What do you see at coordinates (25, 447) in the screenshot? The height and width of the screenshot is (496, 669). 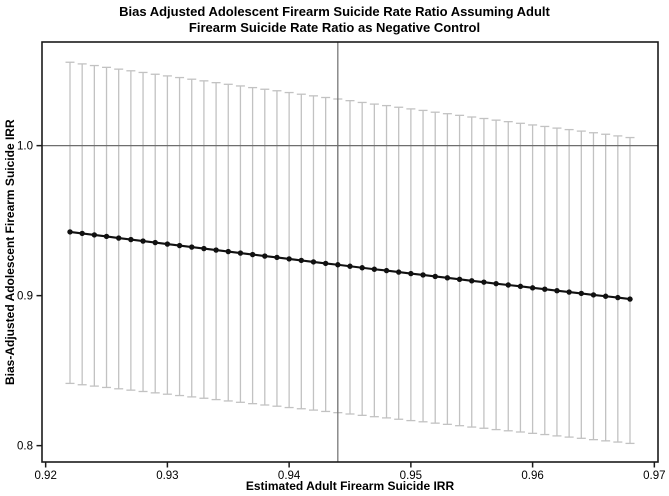 I see `y-tick-label: 0.8` at bounding box center [25, 447].